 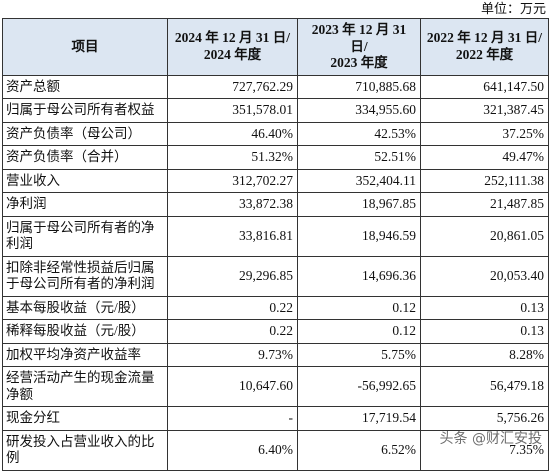 What do you see at coordinates (484, 133) in the screenshot?
I see `value-cell: 37.25%` at bounding box center [484, 133].